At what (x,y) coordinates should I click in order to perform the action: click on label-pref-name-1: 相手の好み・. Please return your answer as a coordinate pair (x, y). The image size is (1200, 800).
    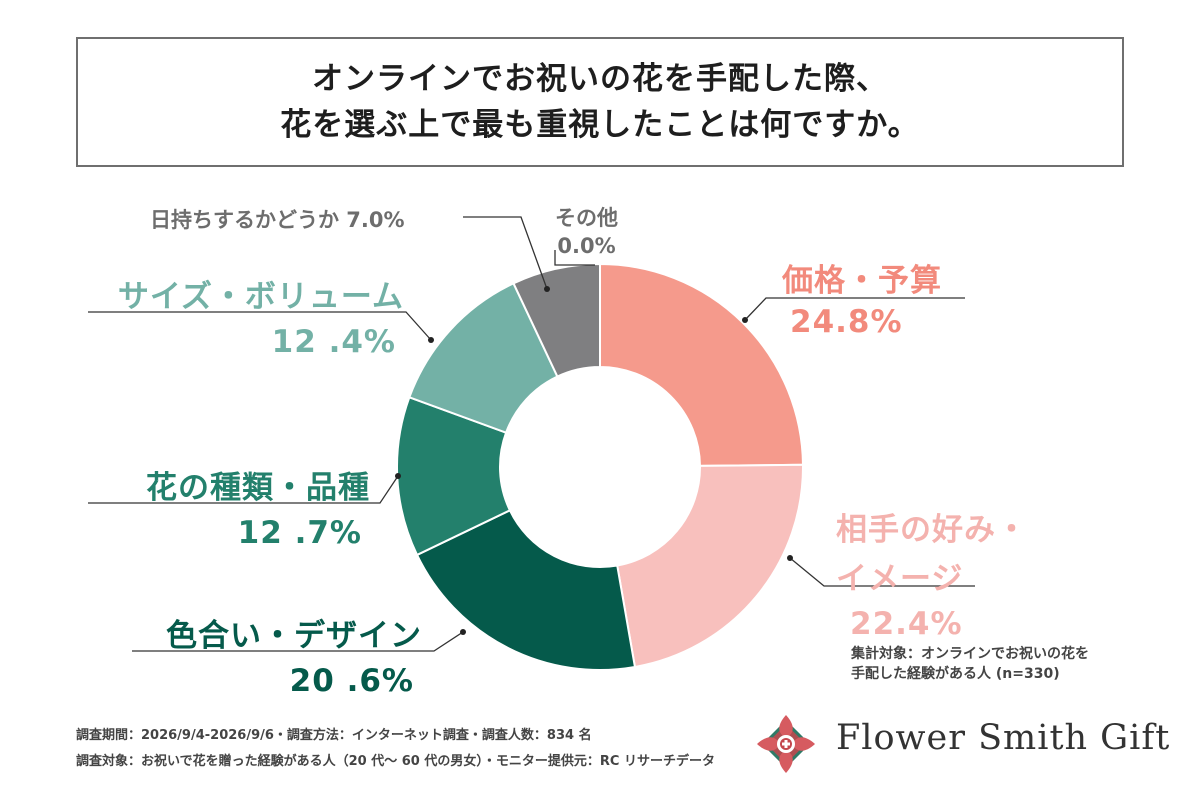
    Looking at the image, I should click on (932, 530).